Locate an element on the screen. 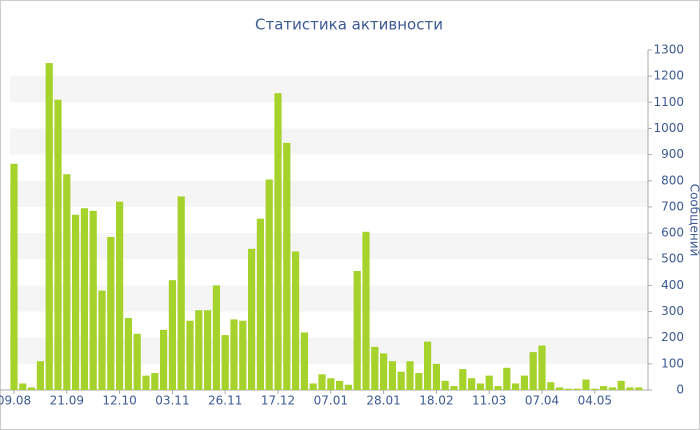  y-tick-label: 300 is located at coordinates (672, 311).